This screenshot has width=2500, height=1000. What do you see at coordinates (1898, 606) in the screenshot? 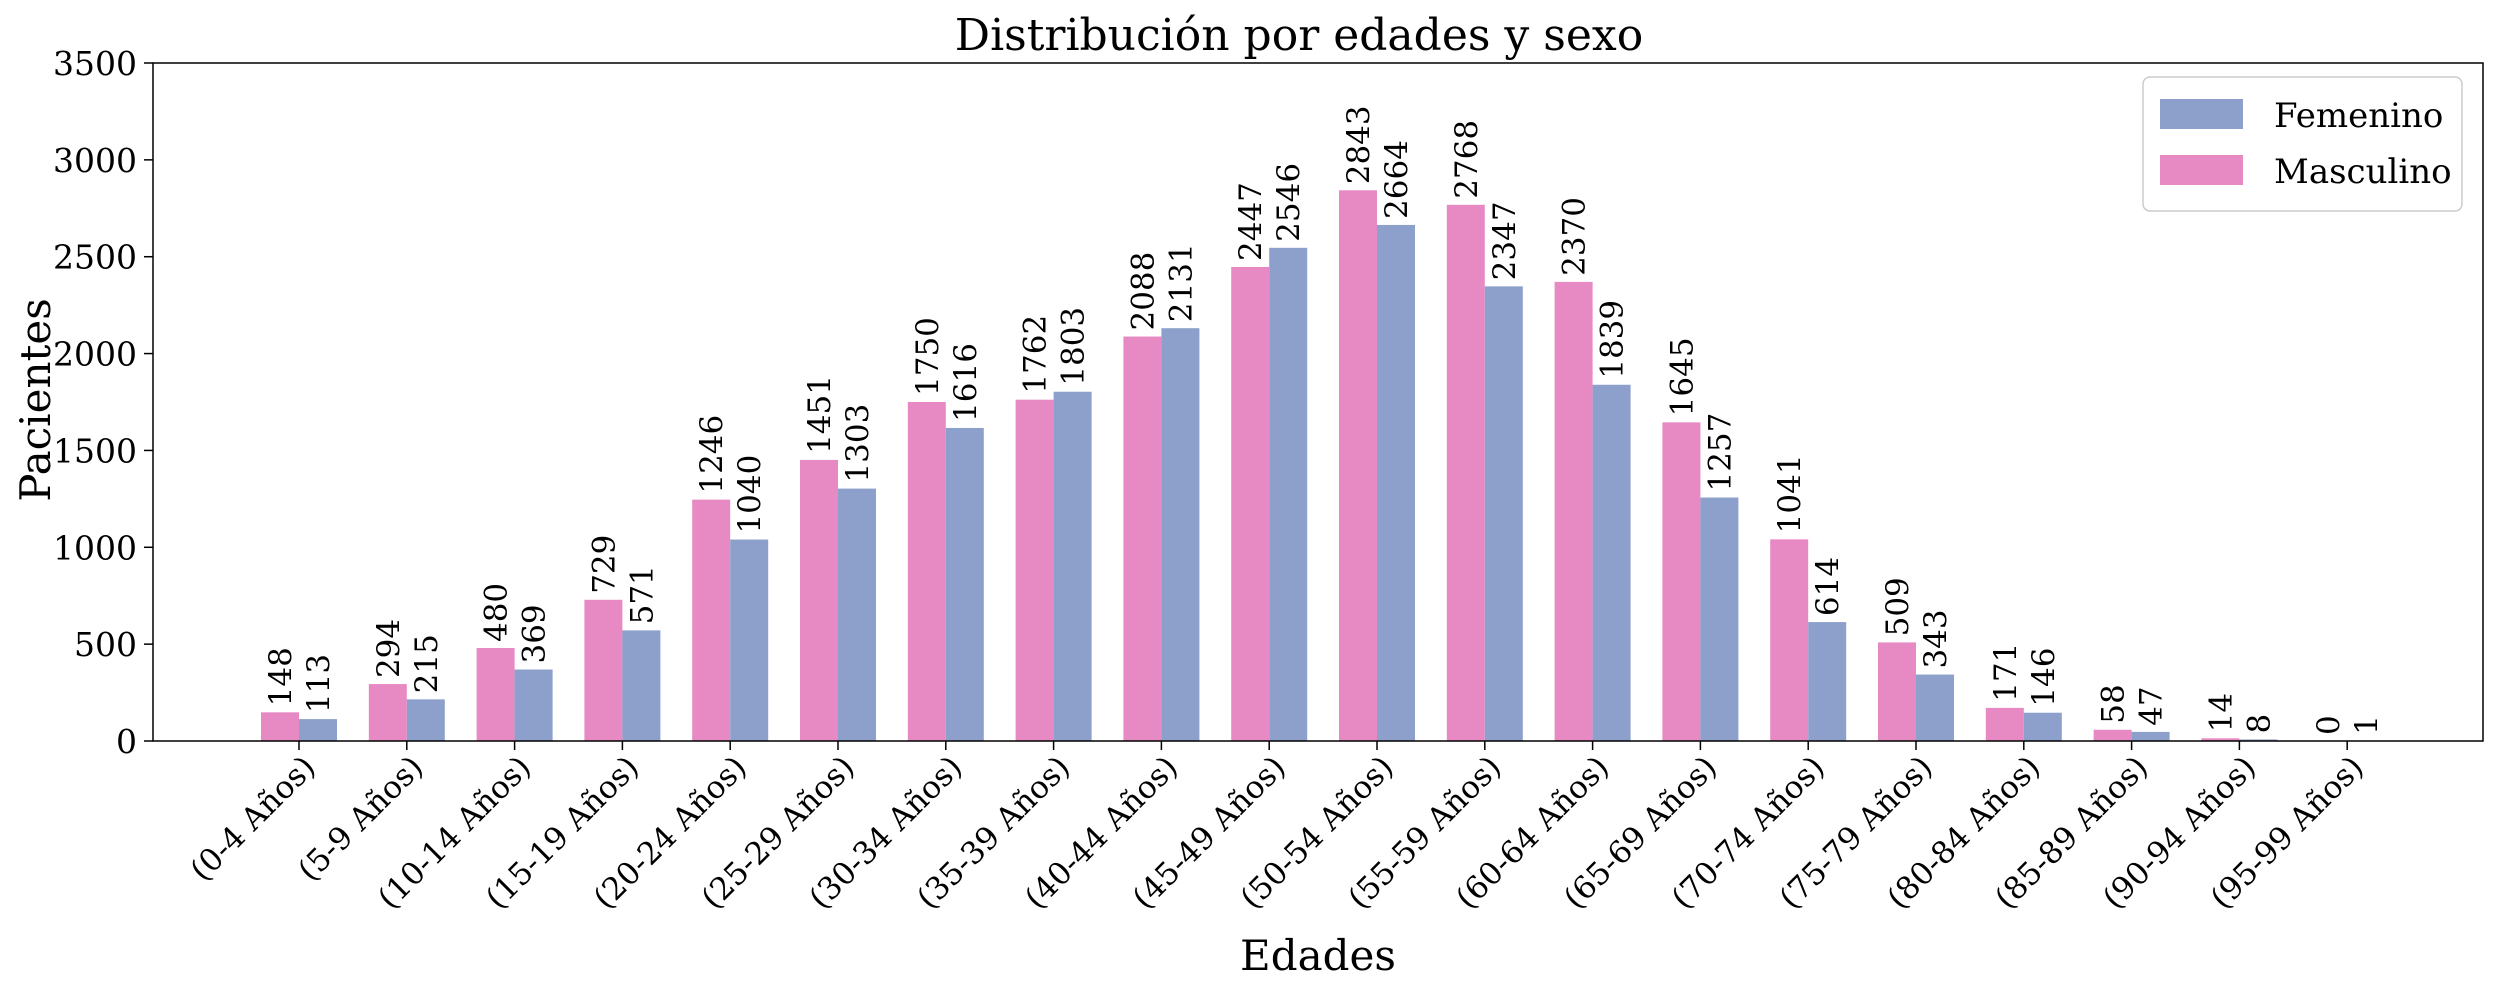
I see `value-label-masculino: 509` at bounding box center [1898, 606].